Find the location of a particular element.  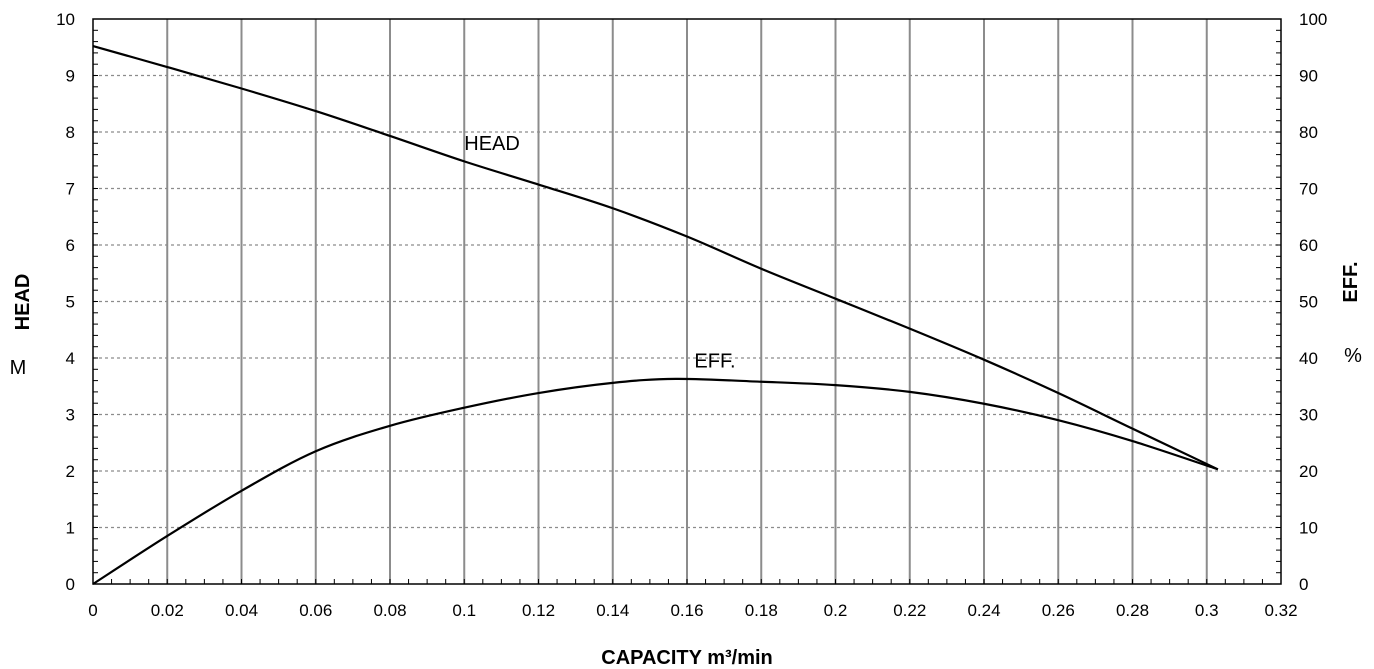

x-tick-label: 0.26 is located at coordinates (1058, 610).